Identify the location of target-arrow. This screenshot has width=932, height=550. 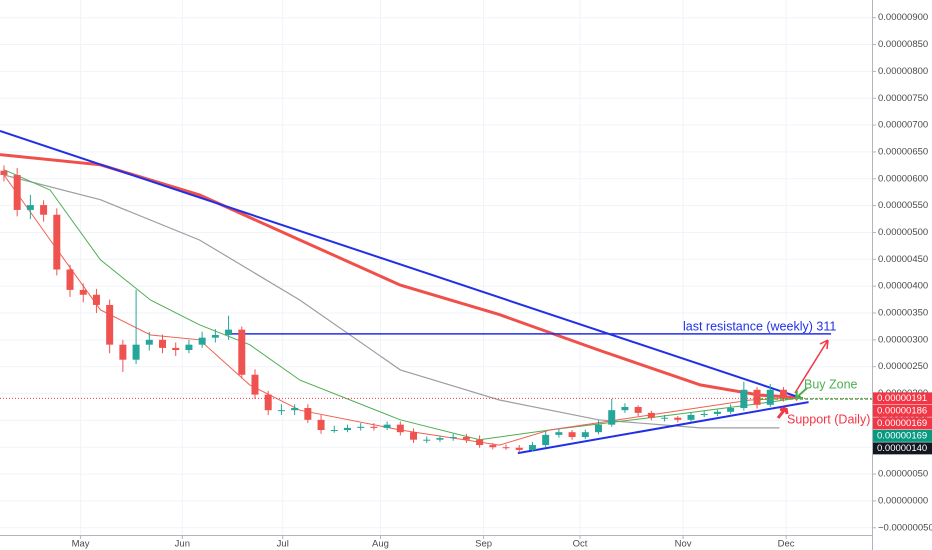
(811, 366).